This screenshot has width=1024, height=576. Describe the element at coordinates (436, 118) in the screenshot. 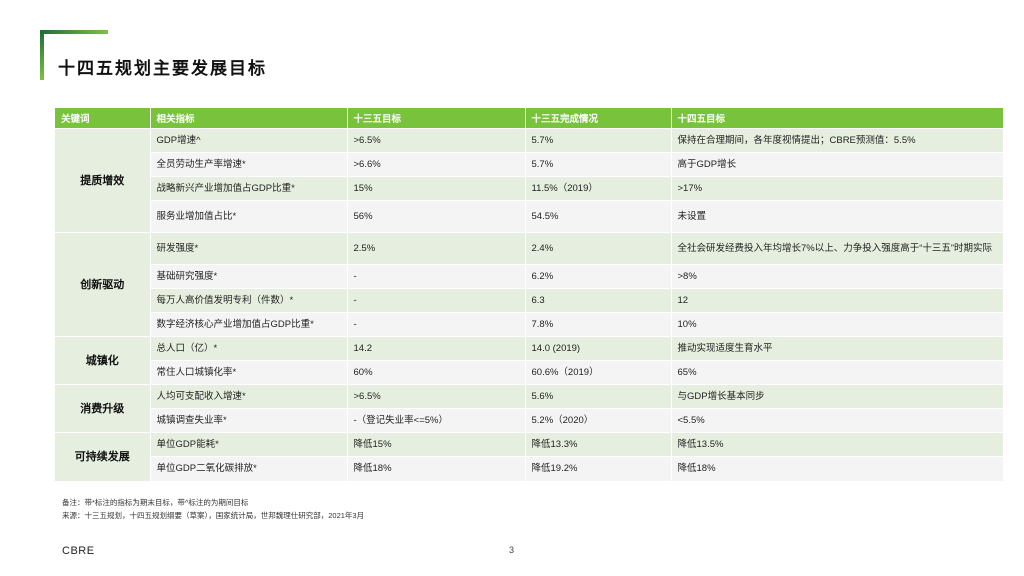

I see `header-target-13: 十三五目标` at that location.